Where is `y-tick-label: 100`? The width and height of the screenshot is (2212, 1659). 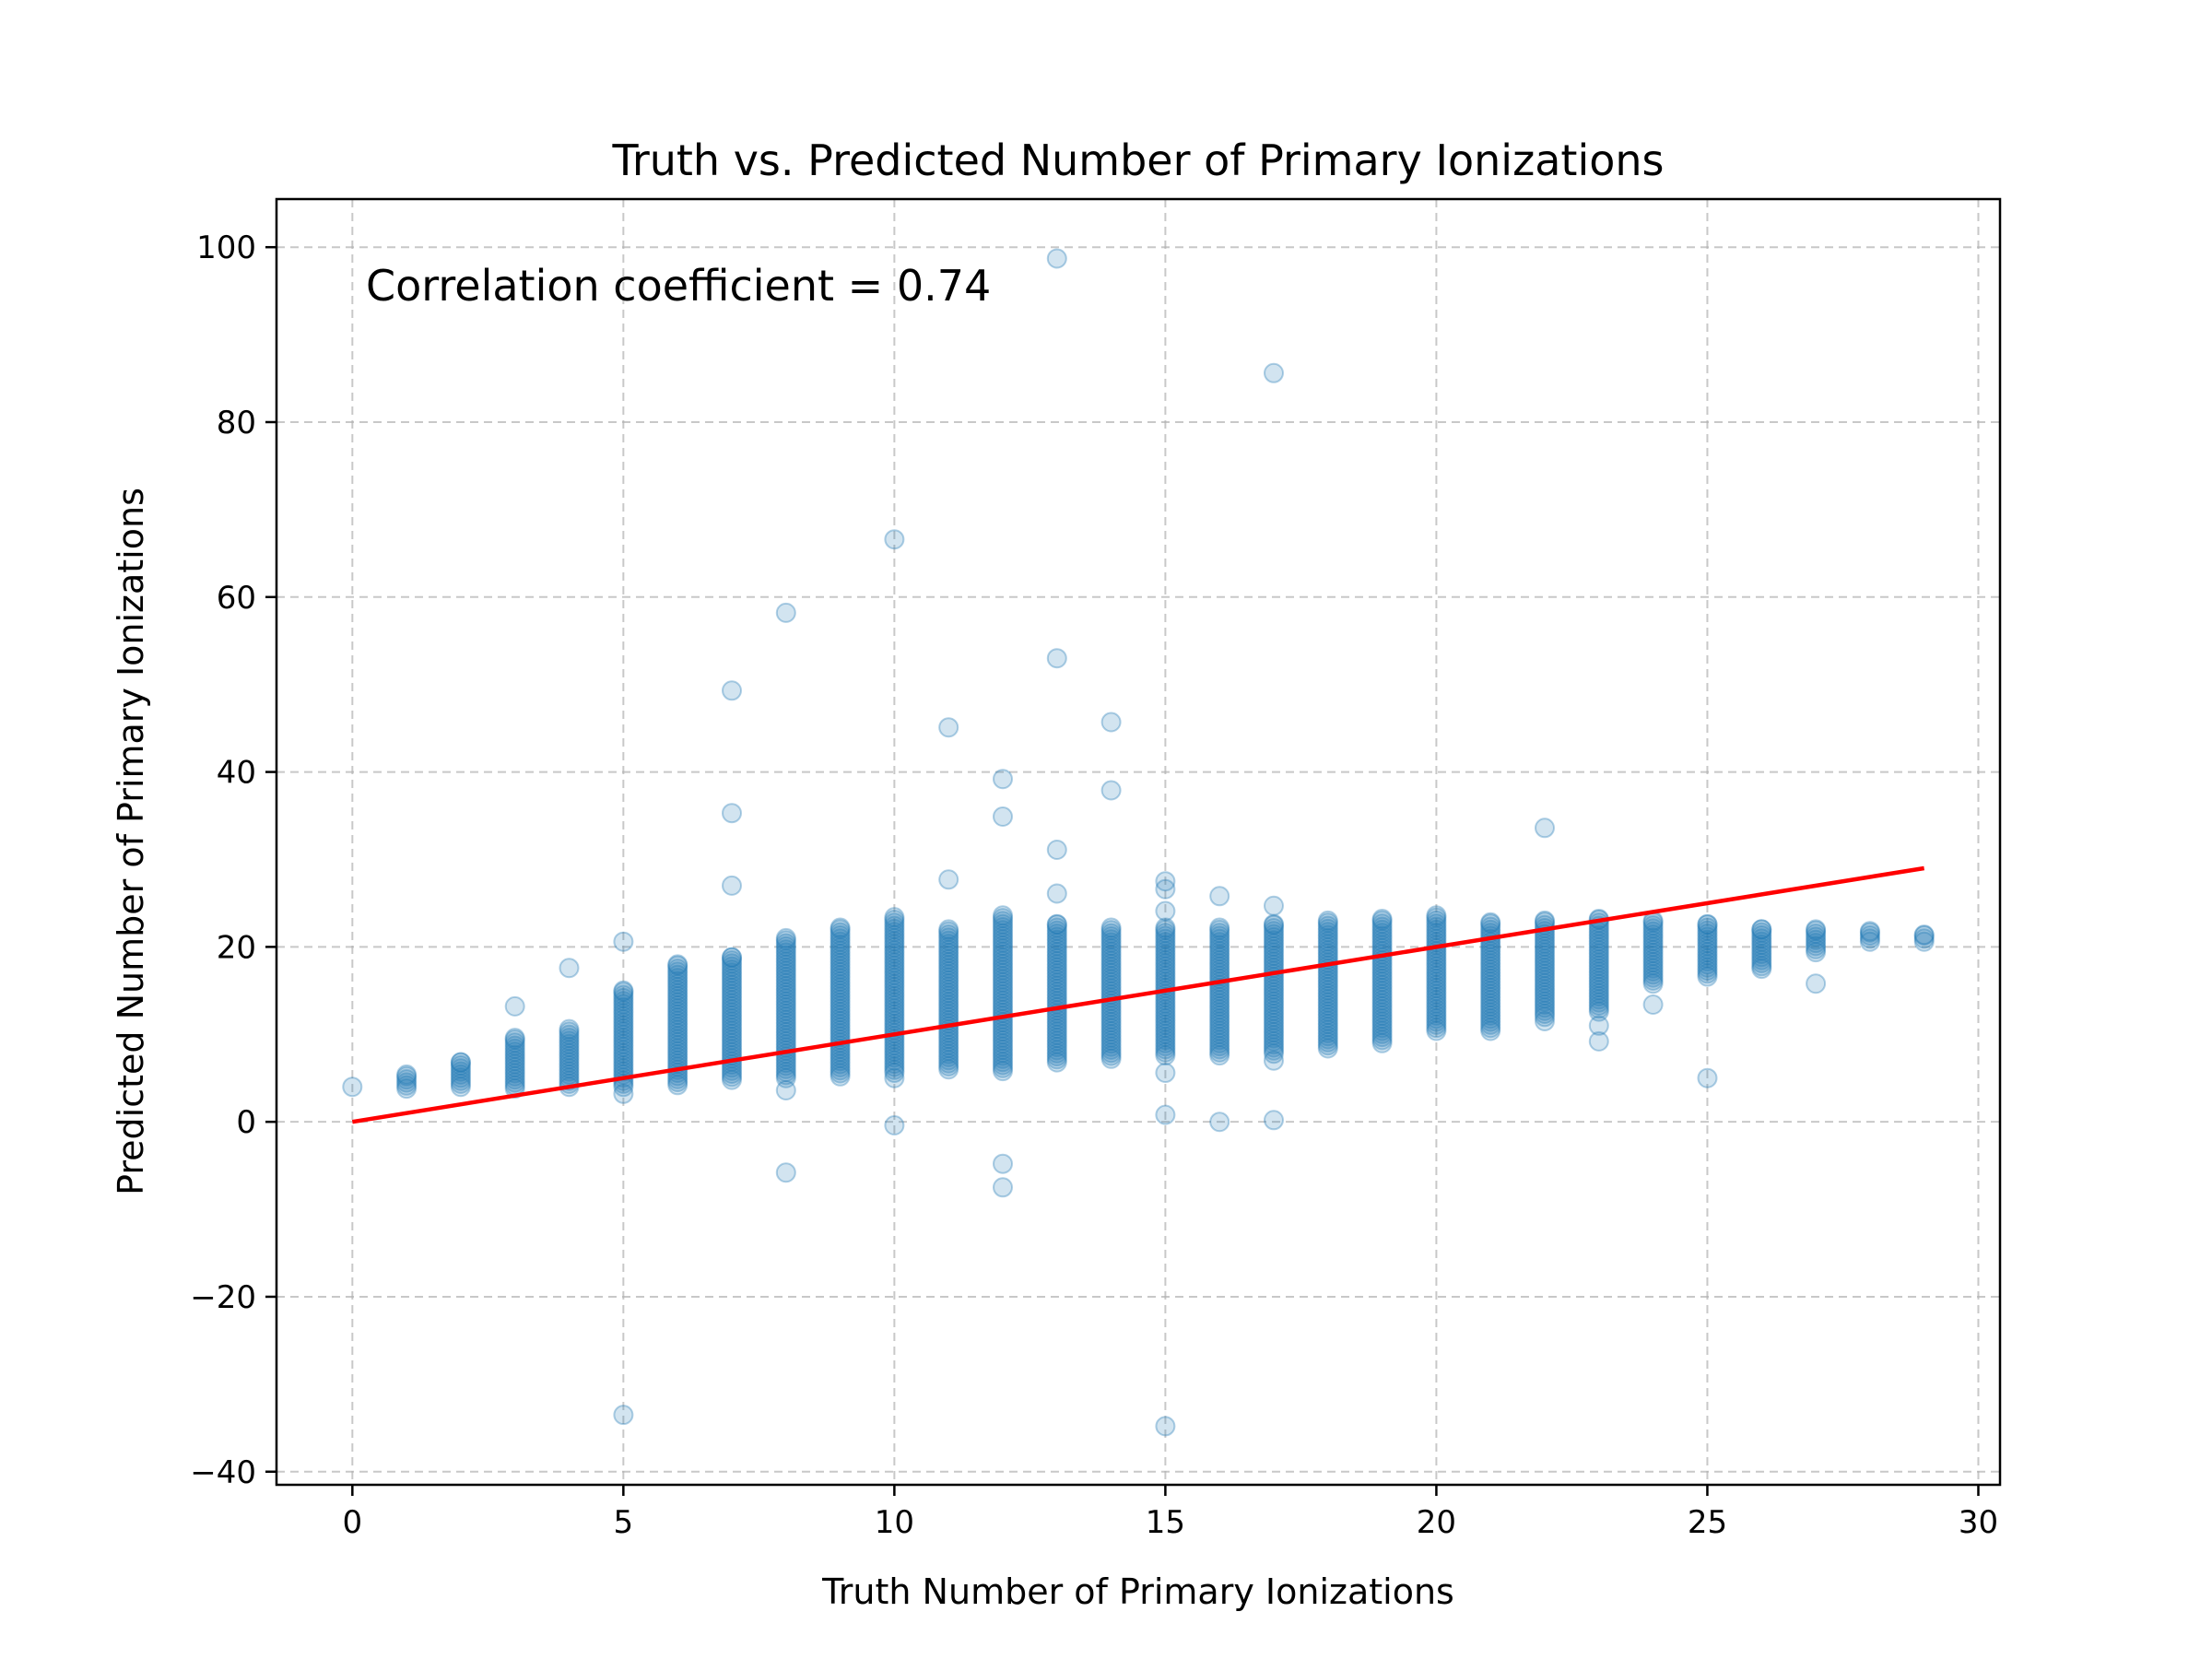
y-tick-label: 100 is located at coordinates (226, 247).